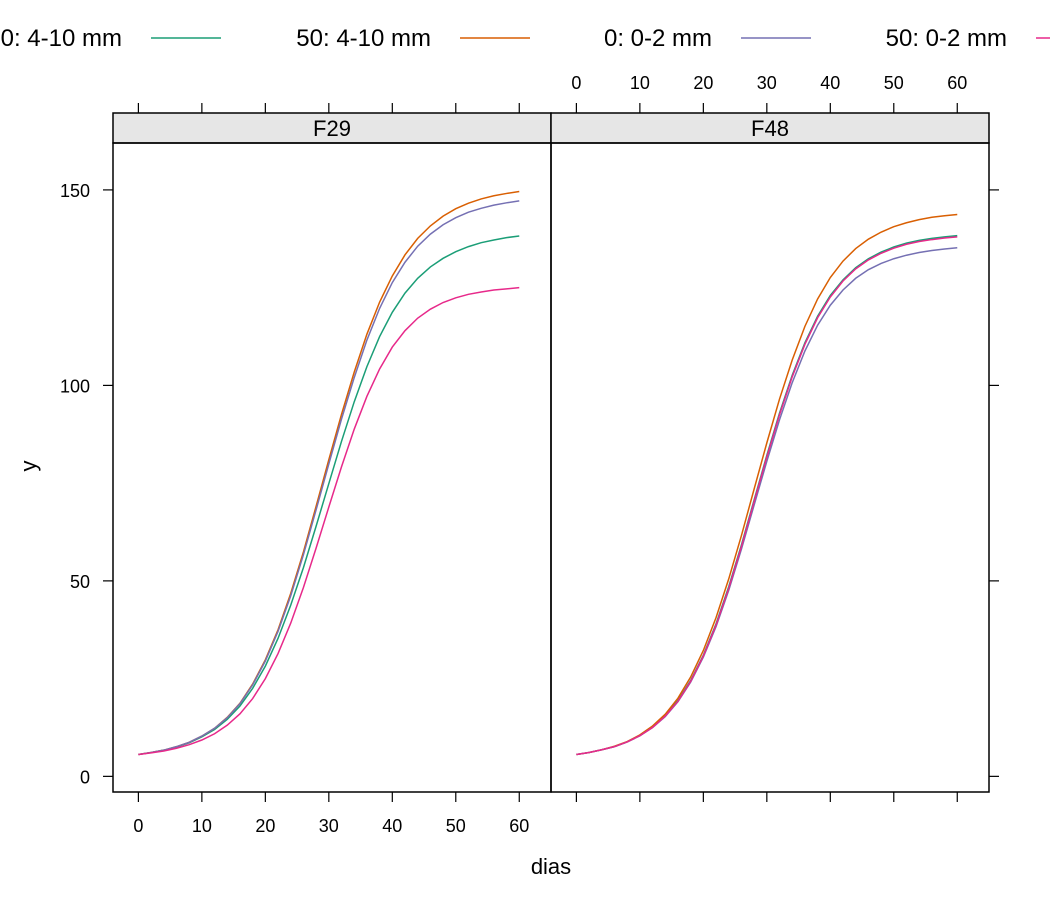 The height and width of the screenshot is (900, 1050). Describe the element at coordinates (75, 386) in the screenshot. I see `y-tick-label: 100` at that location.